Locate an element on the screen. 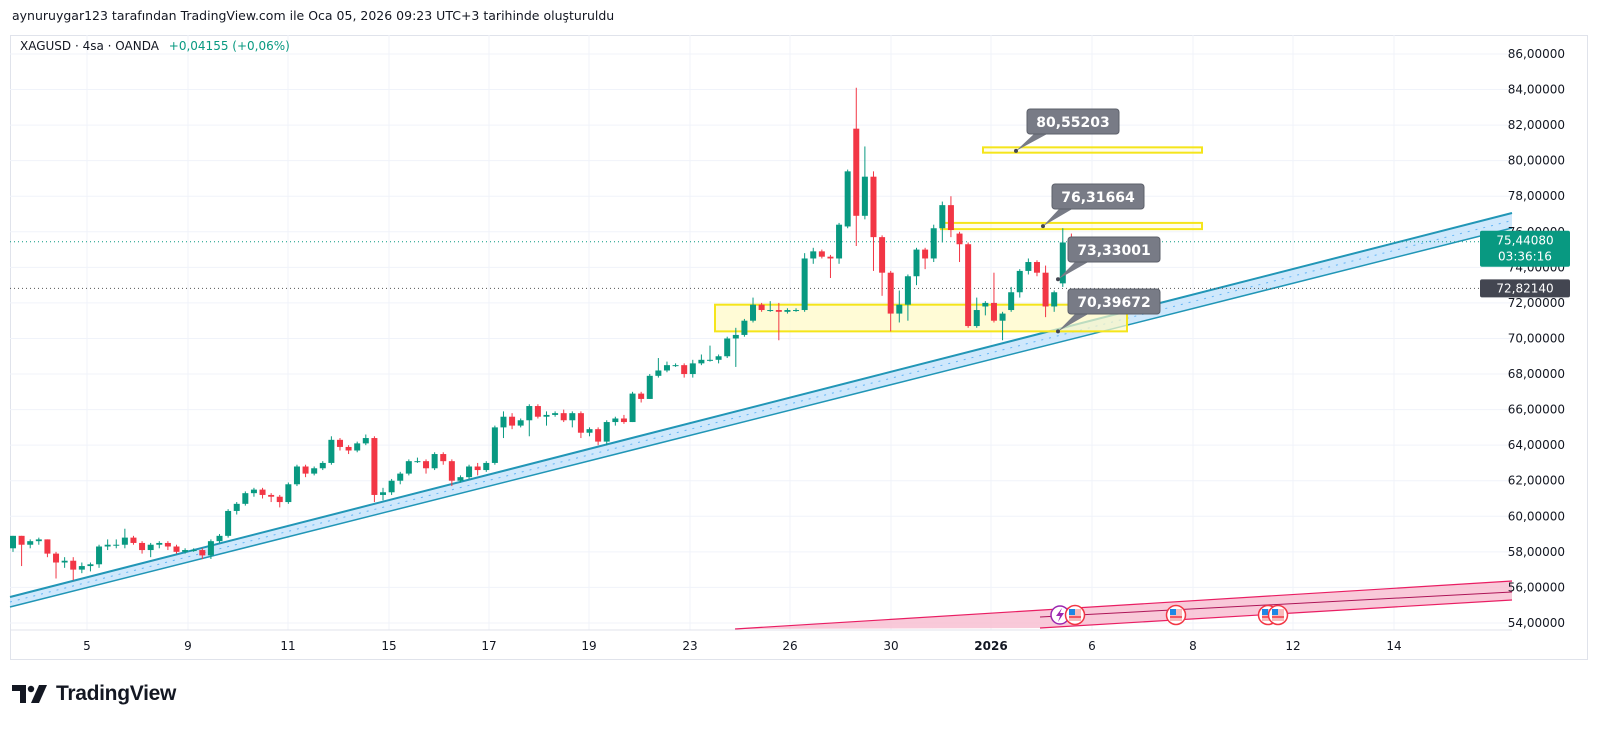 The height and width of the screenshot is (741, 1600). symbol-title: XAGUSD · 4sa · OANDA is located at coordinates (89, 46).